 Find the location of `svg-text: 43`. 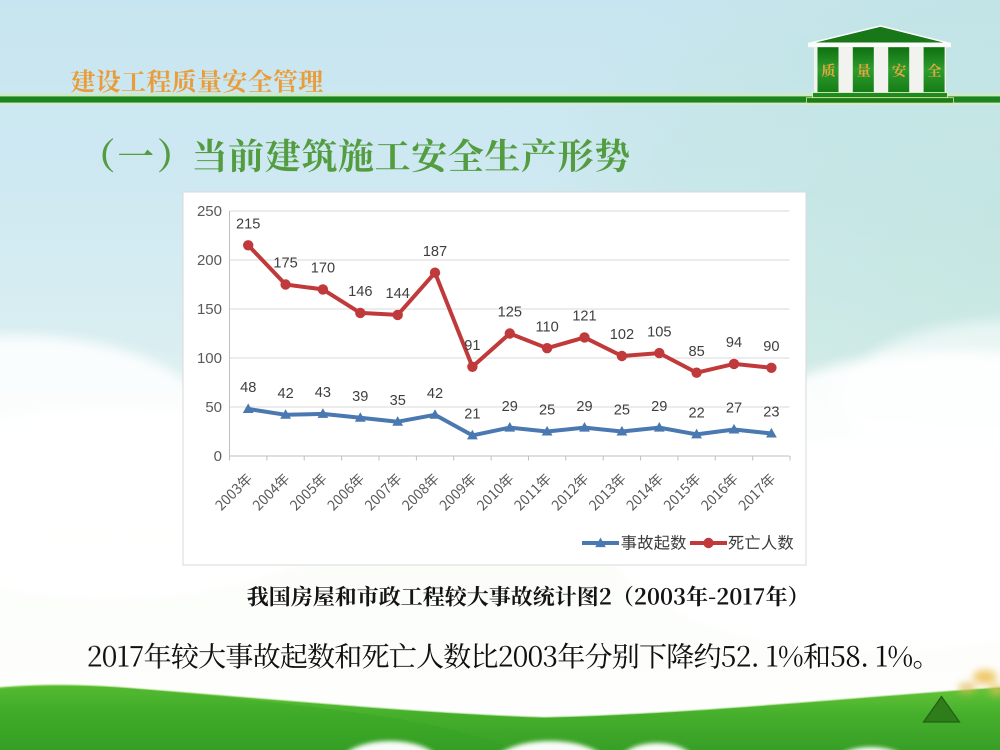

svg-text: 43 is located at coordinates (323, 393).